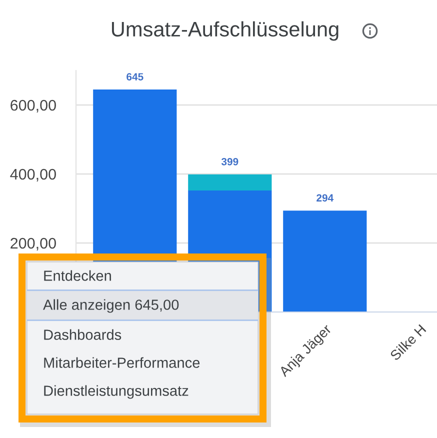 This screenshot has height=438, width=437. I want to click on annotation: Alle anzeigen 645,00, so click(111, 306).